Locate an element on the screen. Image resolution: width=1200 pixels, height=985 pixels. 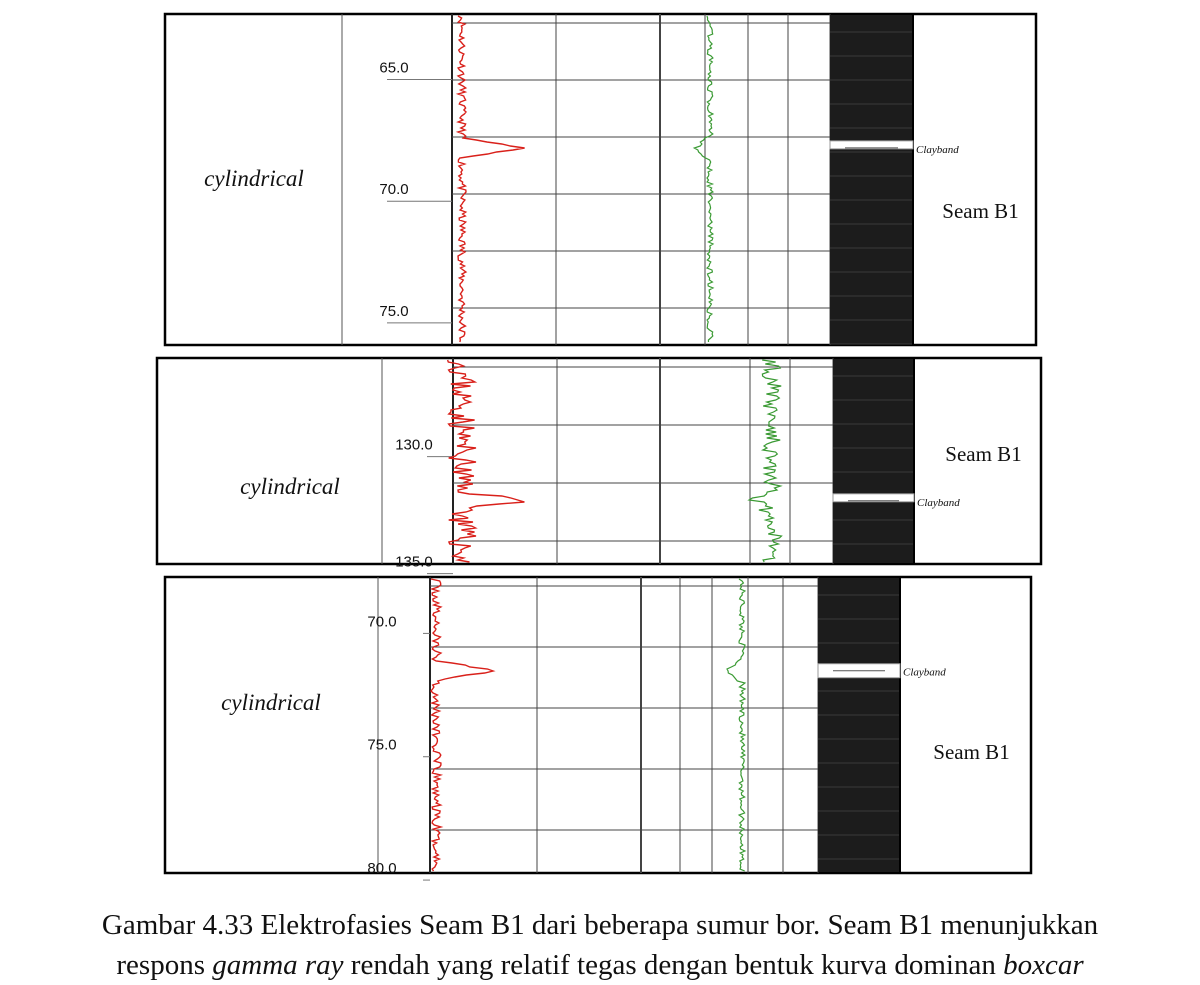
depth-label: 65.0 is located at coordinates (393, 68).